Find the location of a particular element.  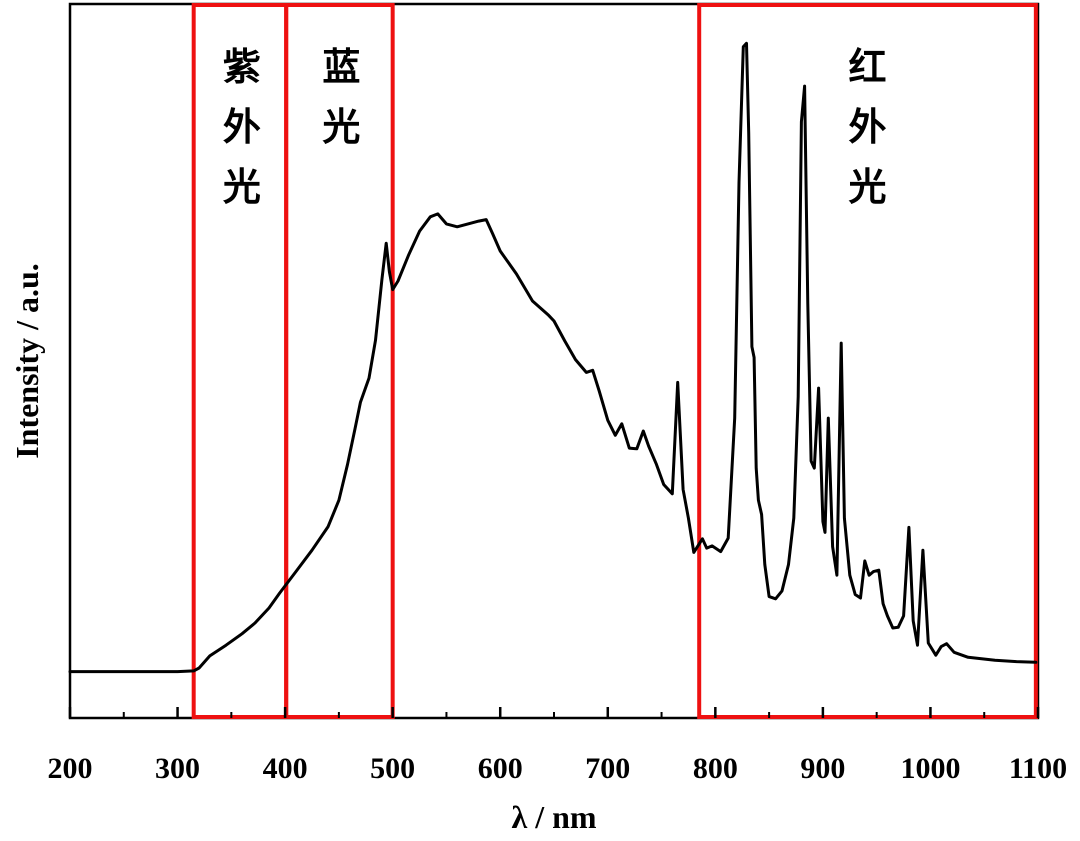

y-axis-title: Intensity / a.u. is located at coordinates (27, 361).